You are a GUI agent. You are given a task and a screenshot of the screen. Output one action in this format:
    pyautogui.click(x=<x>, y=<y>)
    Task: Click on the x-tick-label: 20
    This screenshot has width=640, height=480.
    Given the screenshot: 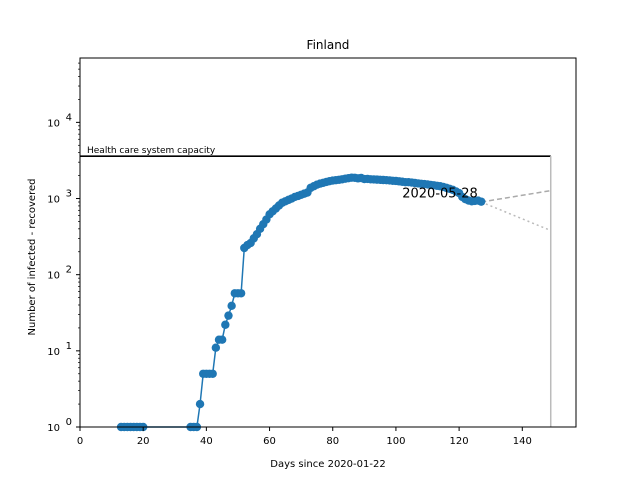 What is the action you would take?
    pyautogui.click(x=143, y=441)
    